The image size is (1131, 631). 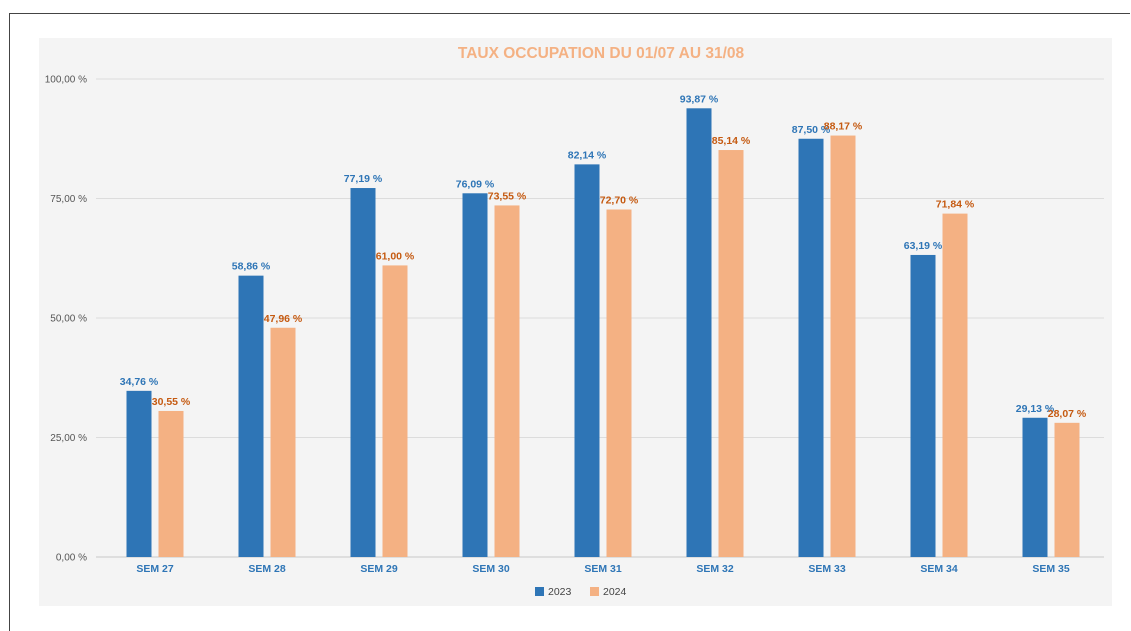 I want to click on y-tick-label: 50,00 %, so click(x=68, y=319).